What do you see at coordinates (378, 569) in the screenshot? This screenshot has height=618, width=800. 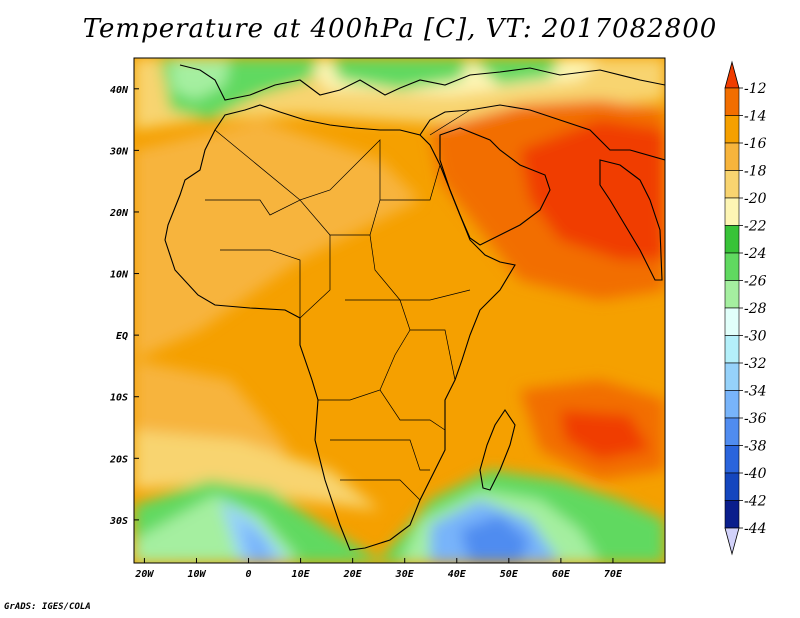 I see `longitude-axis: 20W 10W 0 10E 20E 30E 40E 50E 60E 70E` at bounding box center [378, 569].